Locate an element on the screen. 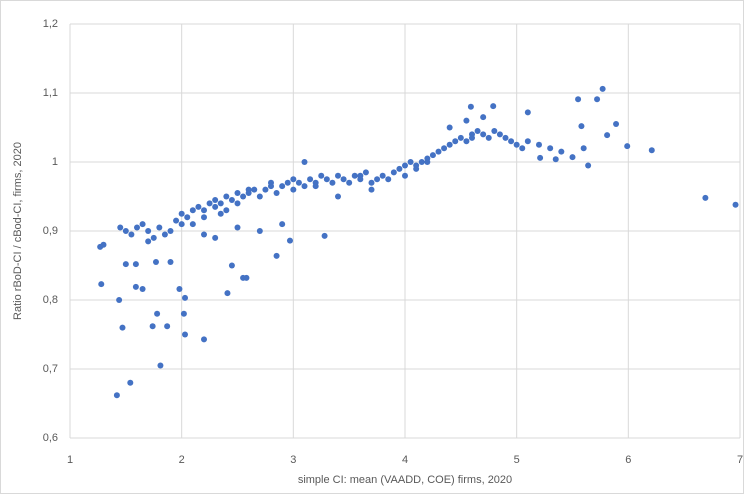 Image resolution: width=744 pixels, height=494 pixels. x-tick-label: 2 is located at coordinates (182, 460).